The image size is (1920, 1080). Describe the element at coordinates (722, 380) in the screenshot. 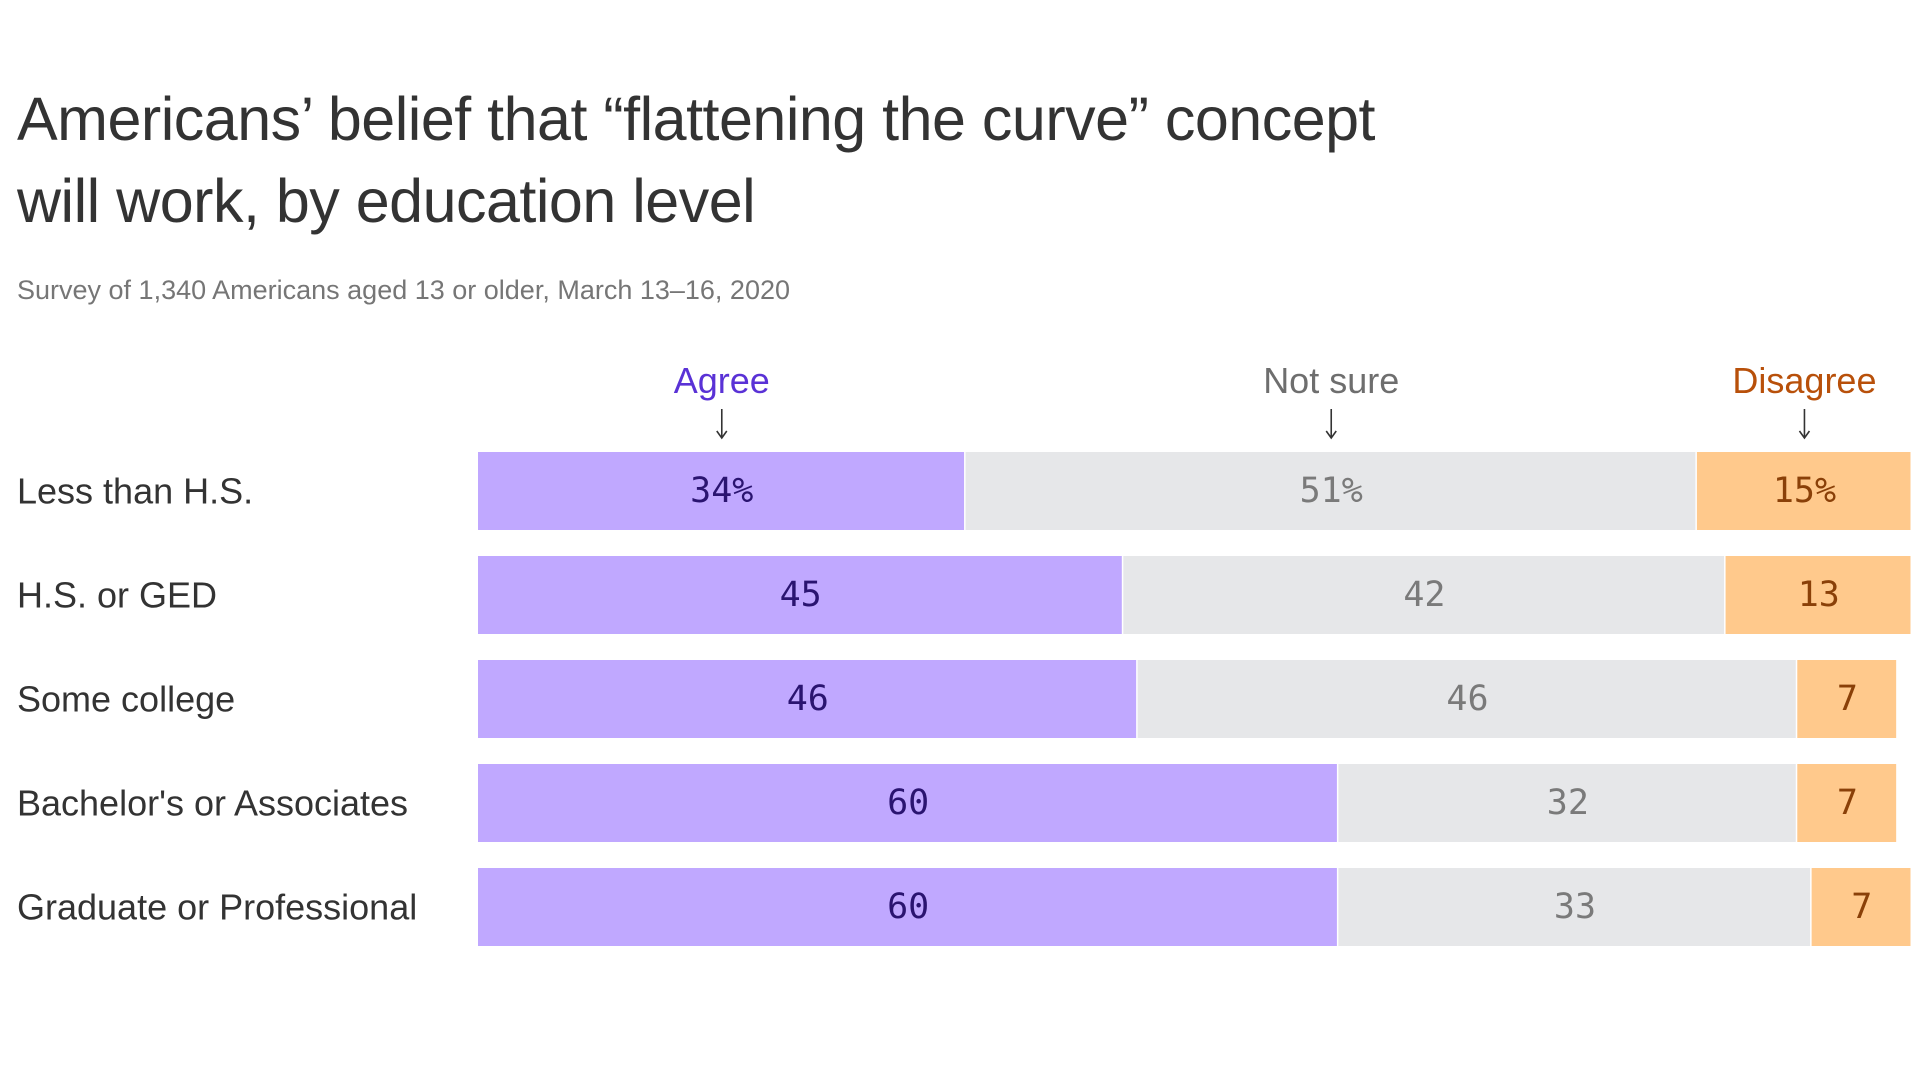

I see `legend-label-agree: Agree` at that location.